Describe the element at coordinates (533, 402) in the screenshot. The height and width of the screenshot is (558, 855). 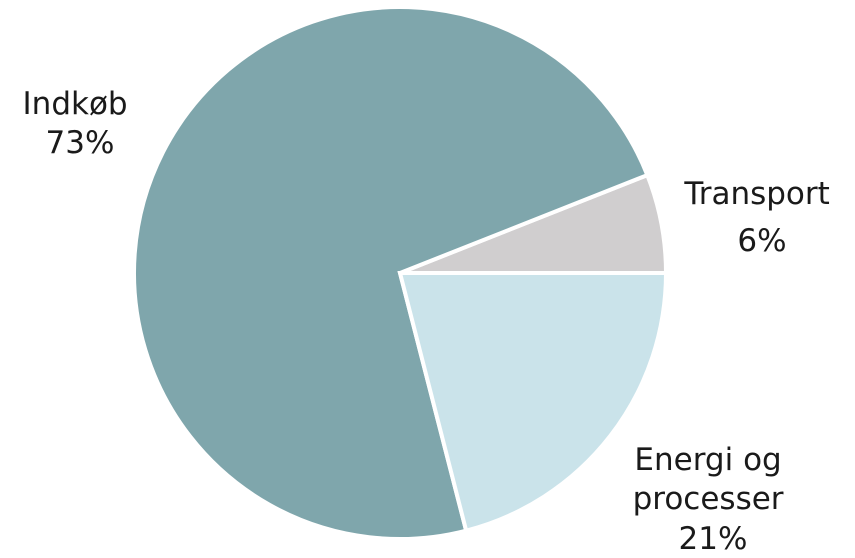
I see `pie-slice-energi-og-processer` at that location.